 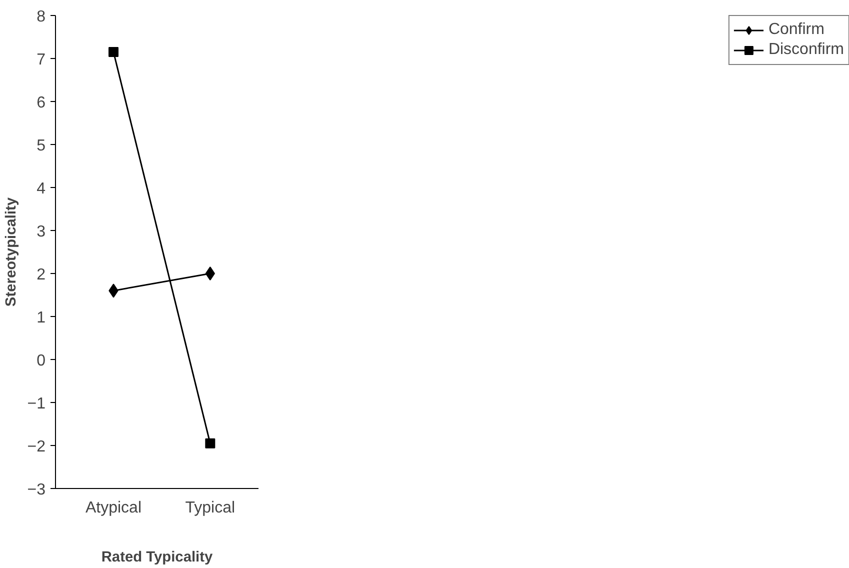 I want to click on legend-label: Disconfirm, so click(x=806, y=50).